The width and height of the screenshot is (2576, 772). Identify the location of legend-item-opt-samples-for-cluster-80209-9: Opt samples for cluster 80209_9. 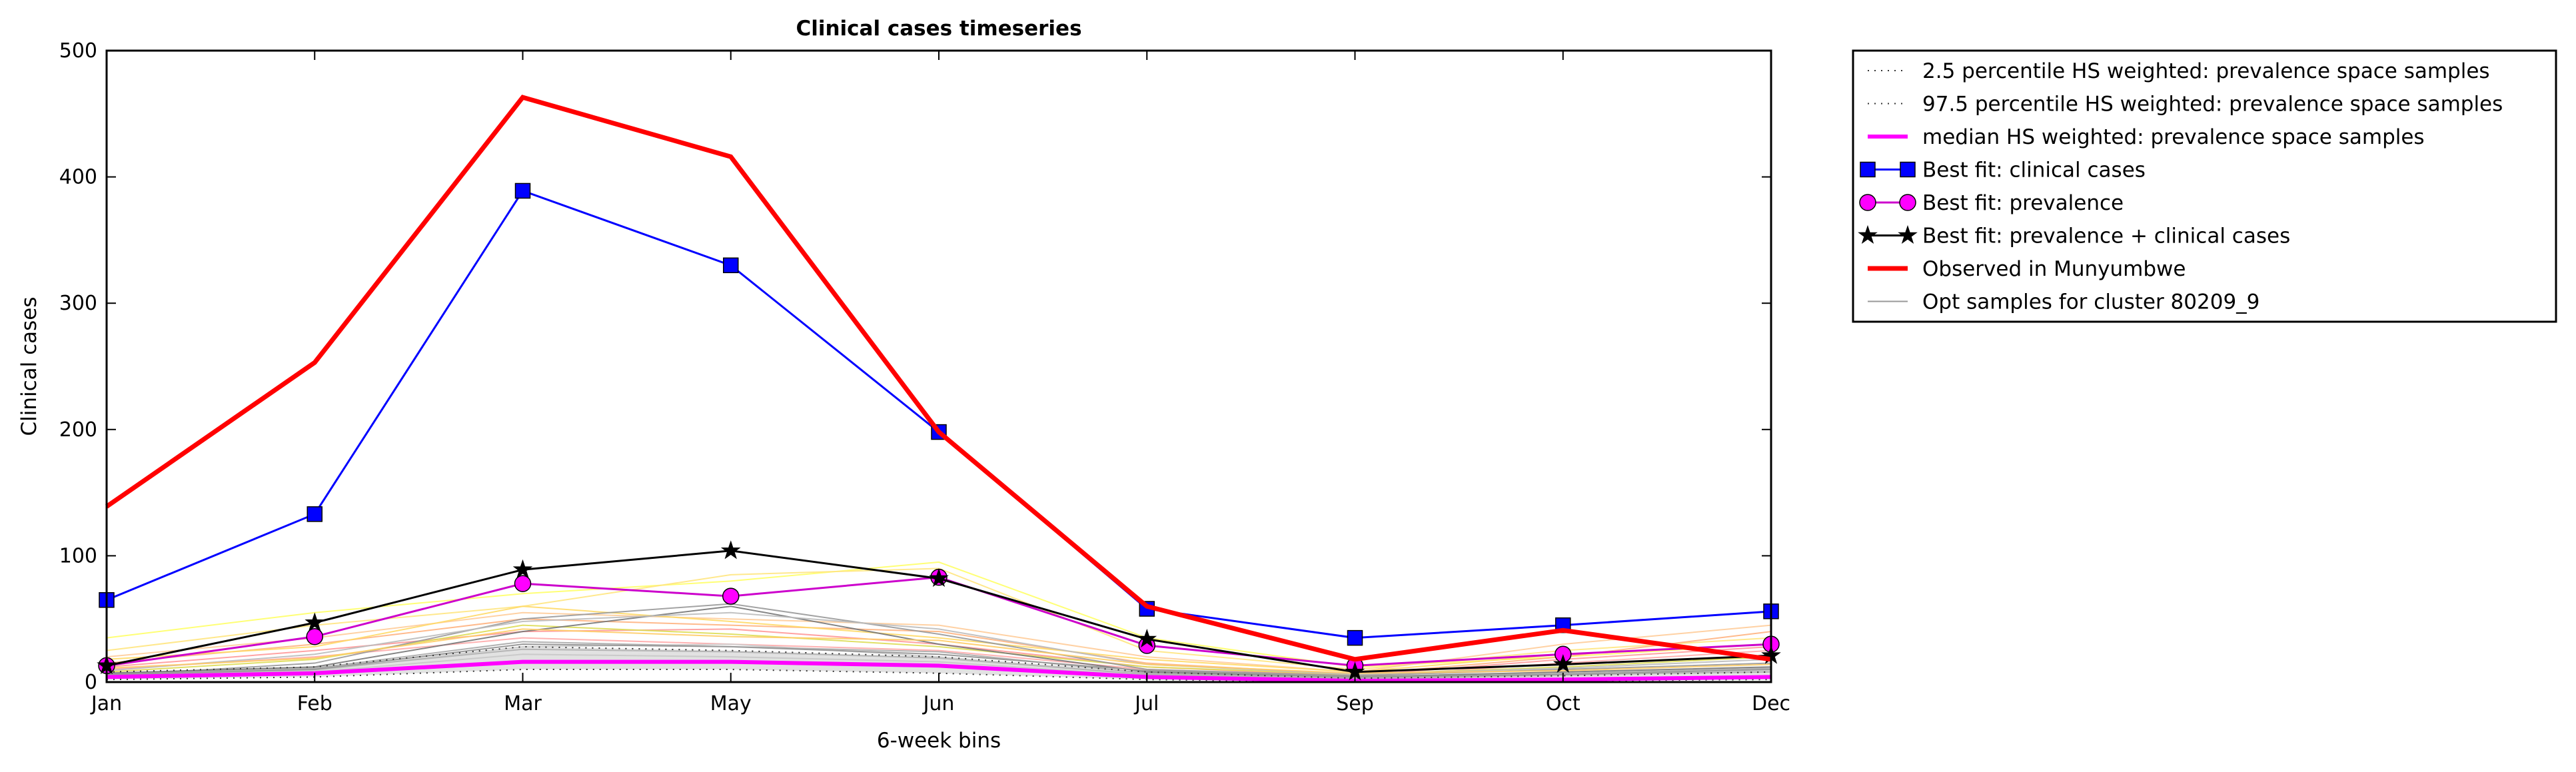
(2063, 302).